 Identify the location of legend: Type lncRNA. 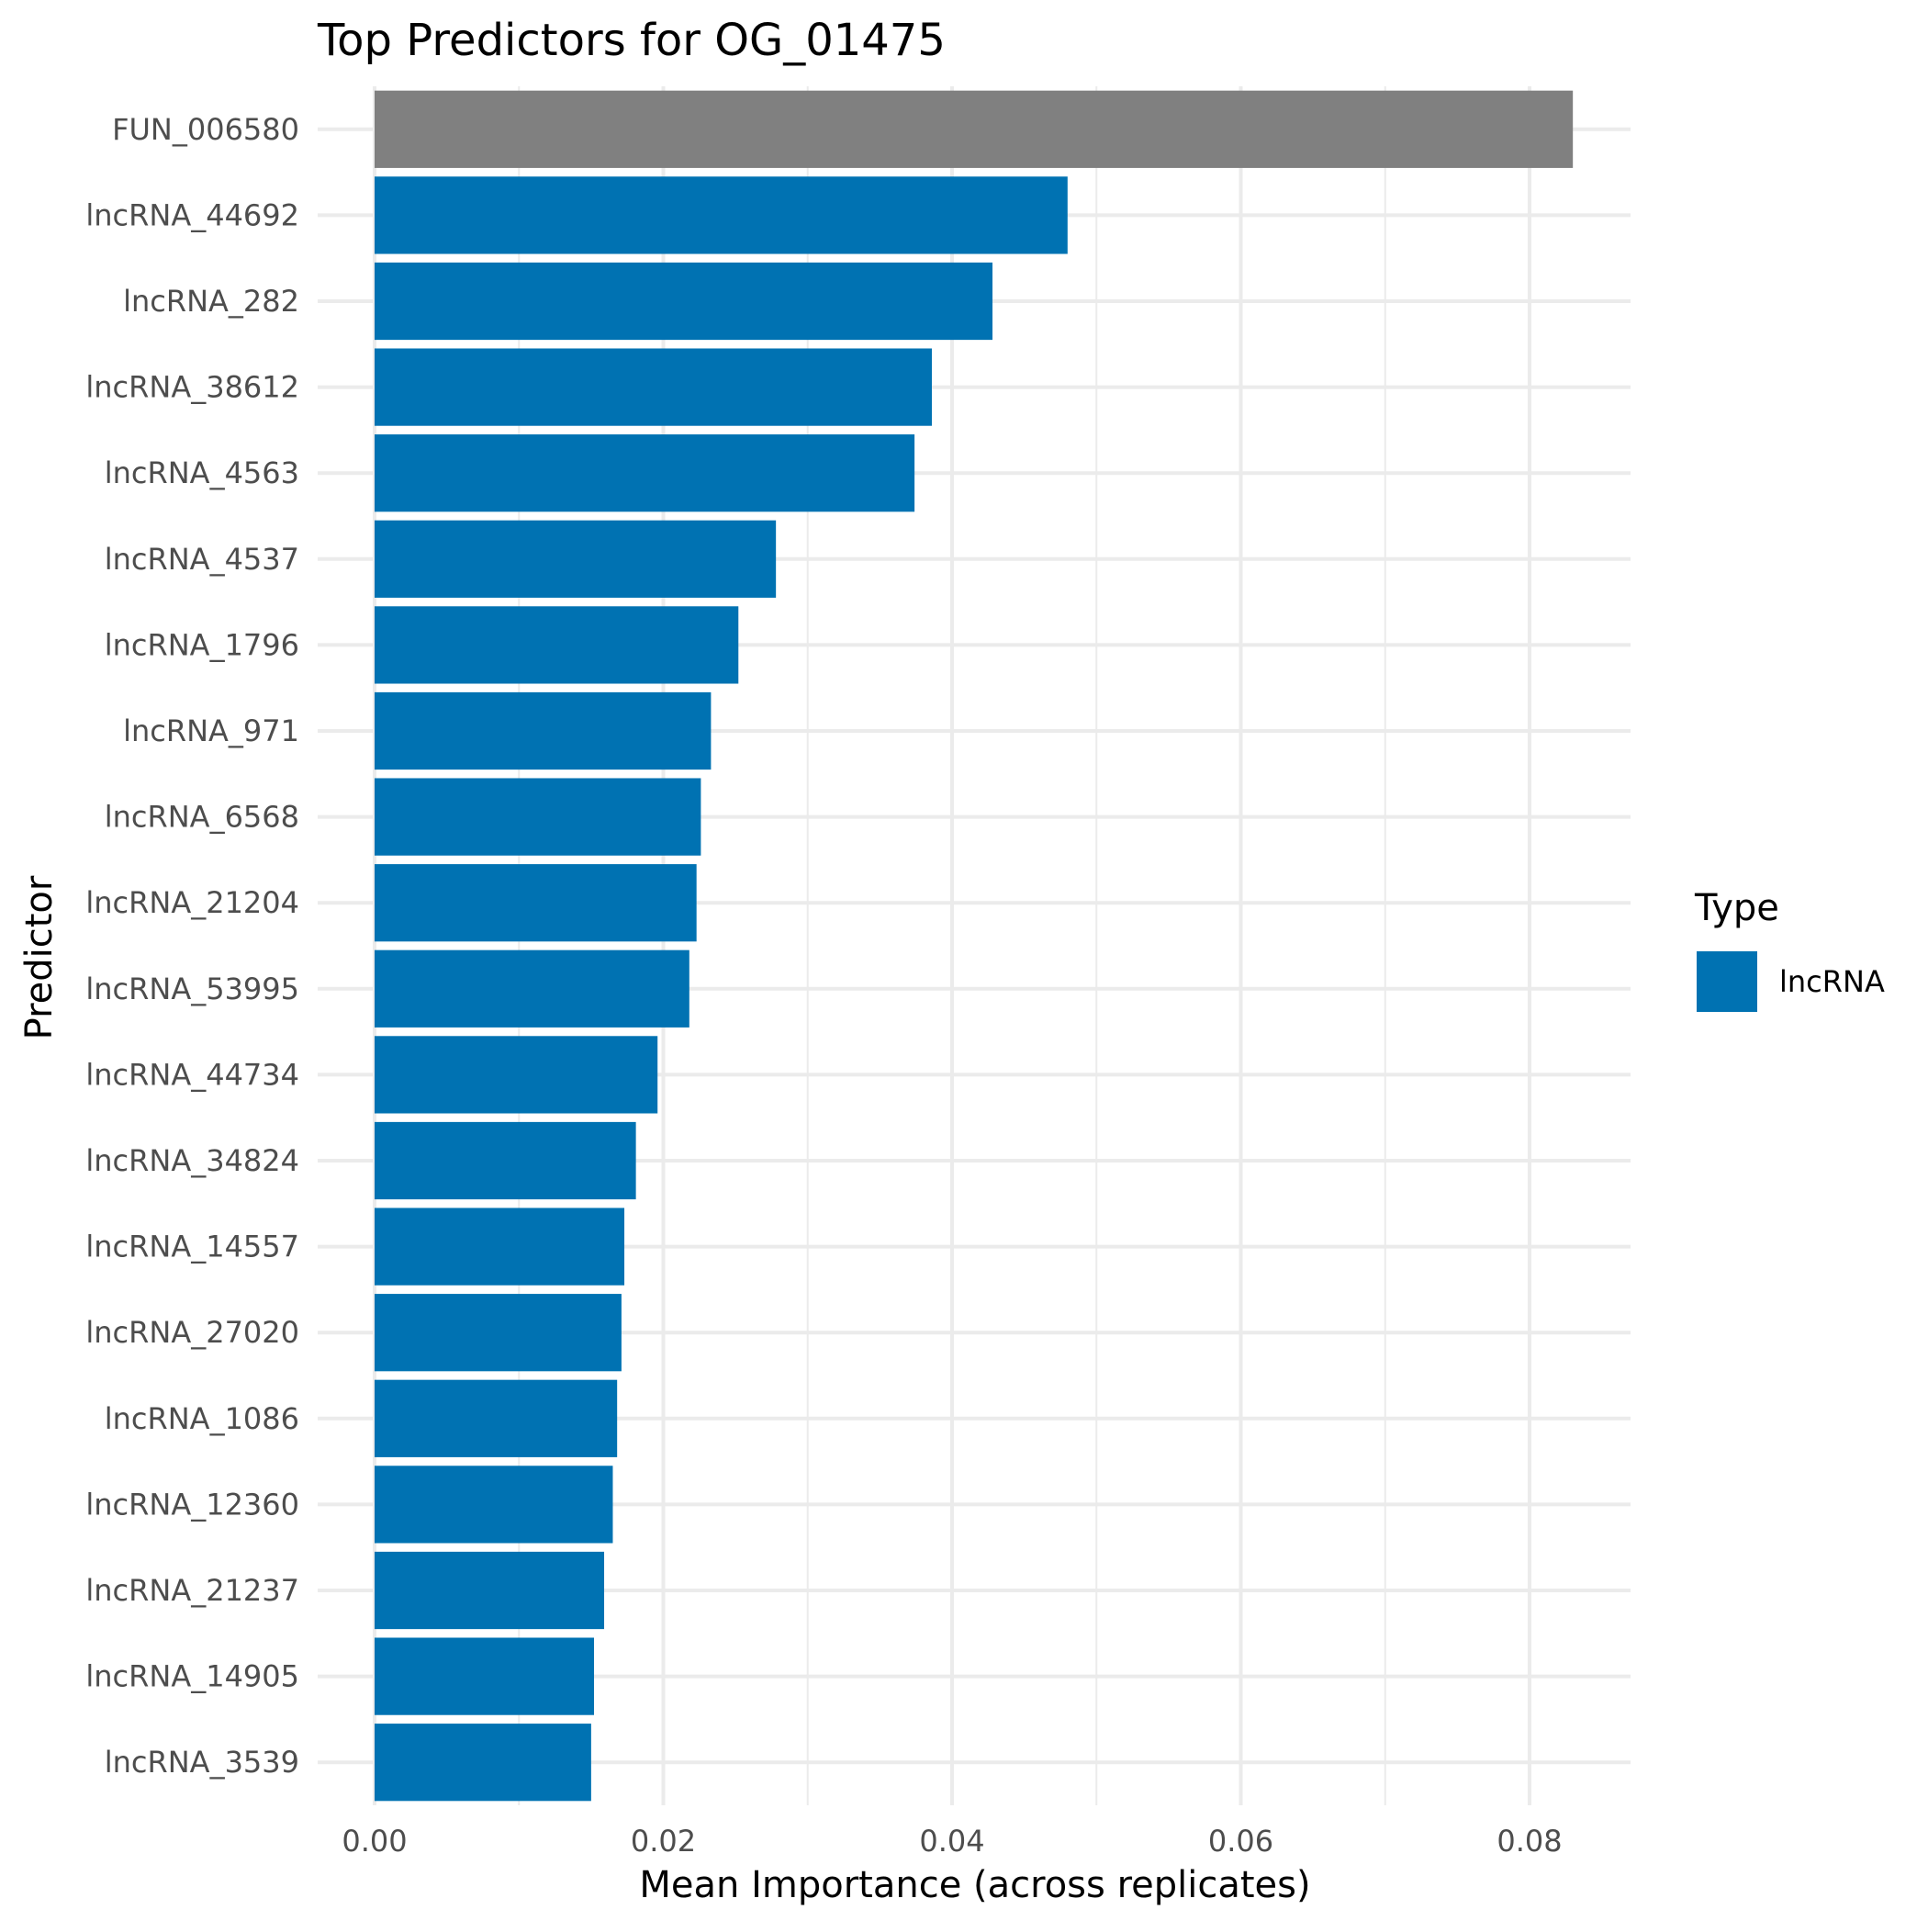
(1789, 949).